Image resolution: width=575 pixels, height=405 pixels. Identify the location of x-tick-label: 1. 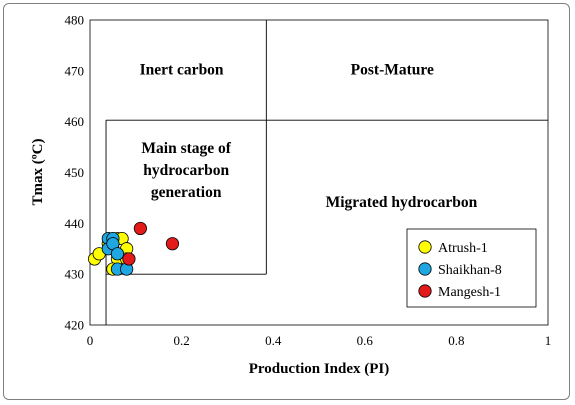
(548, 340).